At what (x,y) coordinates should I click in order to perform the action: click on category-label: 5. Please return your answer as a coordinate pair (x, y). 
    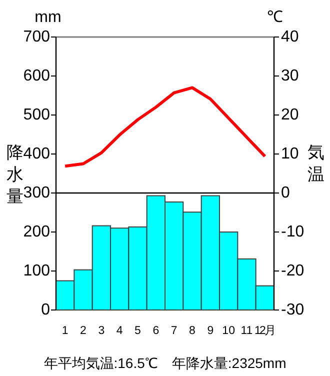
    Looking at the image, I should click on (137, 331).